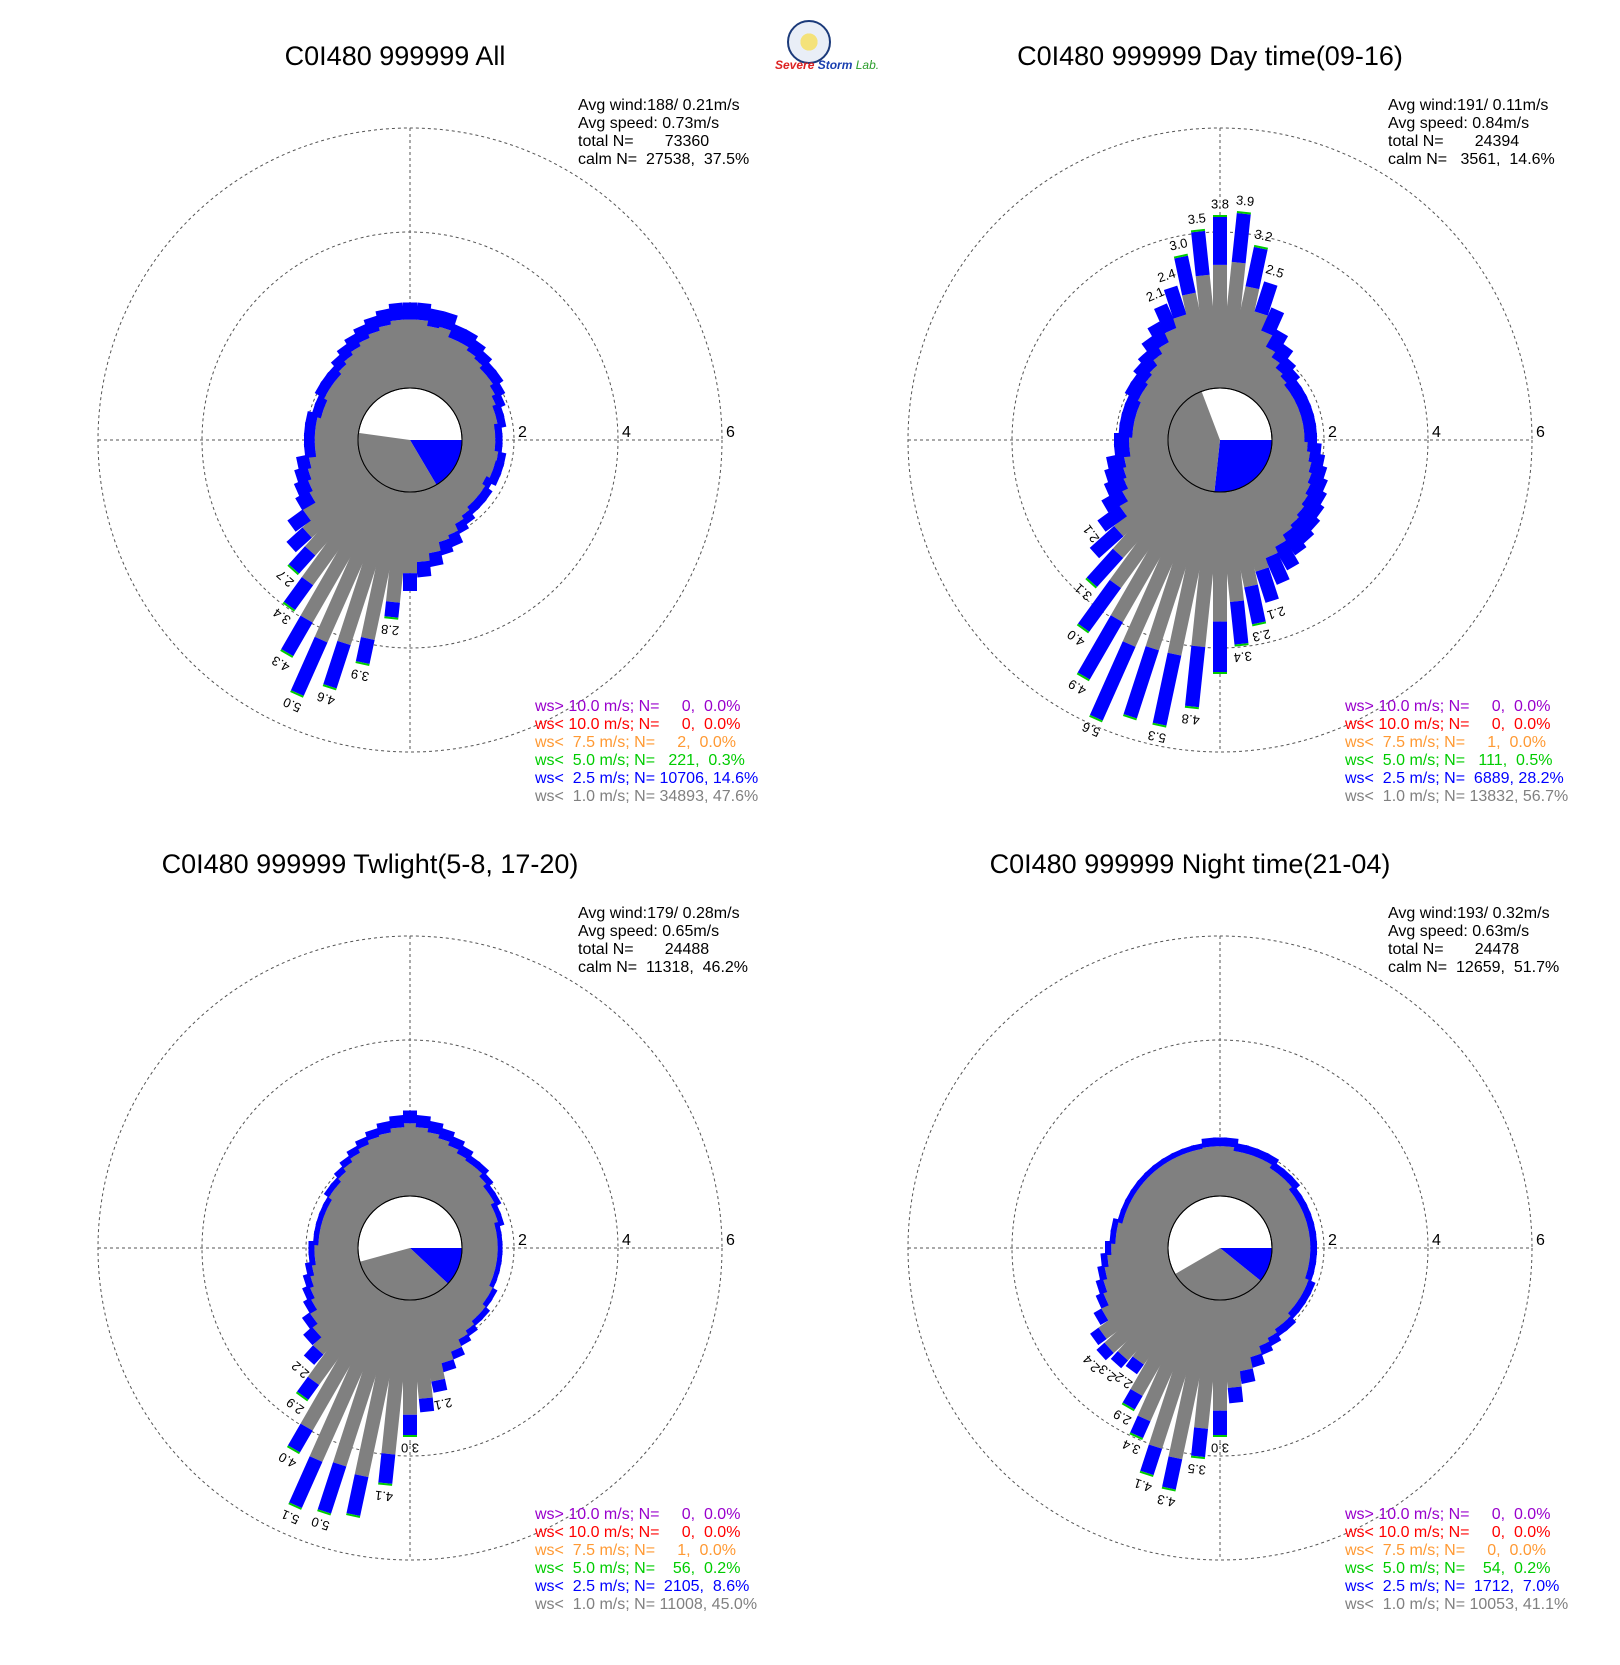 Image resolution: width=1620 pixels, height=1665 pixels. Describe the element at coordinates (1122, 1417) in the screenshot. I see `bar-value-label: 2.9` at that location.